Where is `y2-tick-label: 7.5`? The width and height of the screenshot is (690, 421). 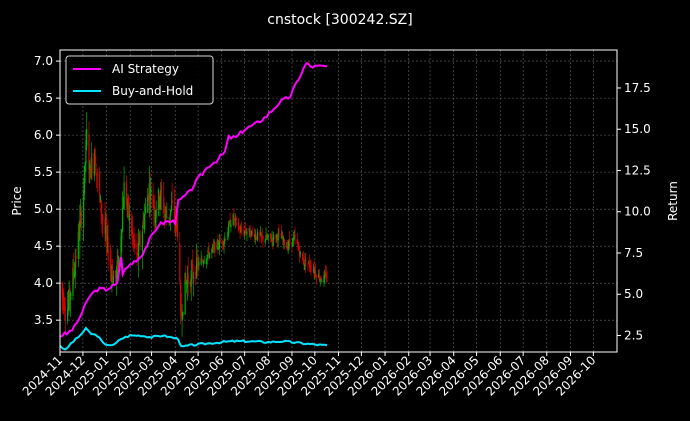
y2-tick-label: 7.5 is located at coordinates (633, 253).